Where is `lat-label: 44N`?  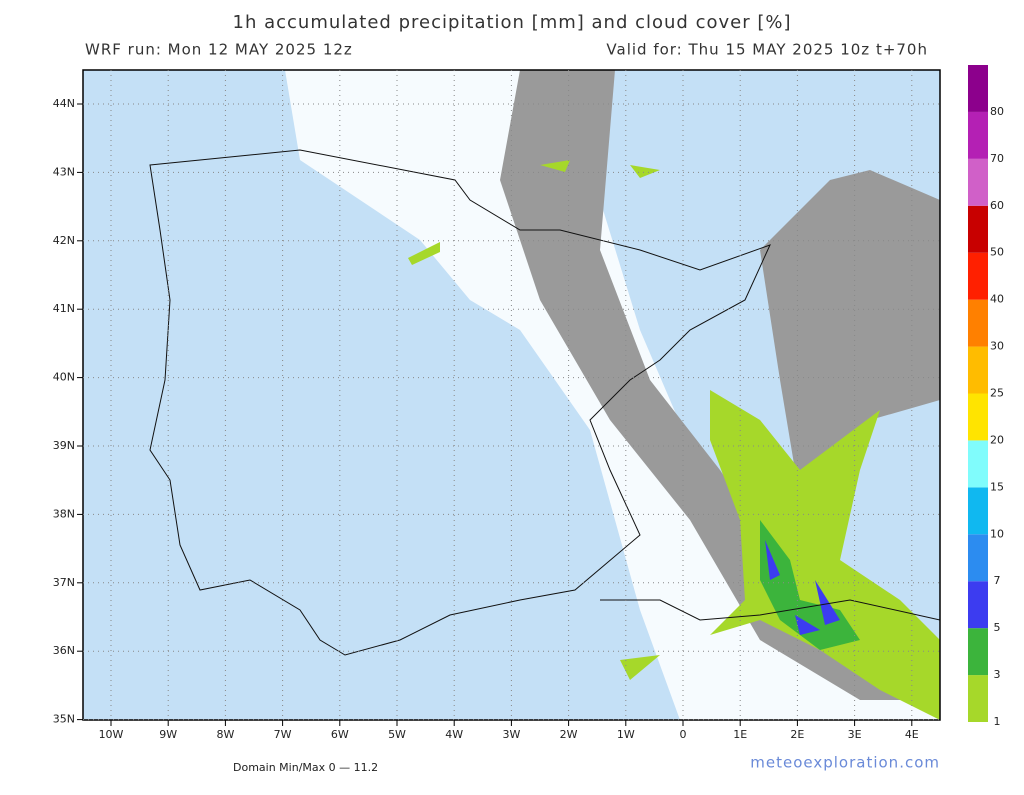 lat-label: 44N is located at coordinates (64, 103).